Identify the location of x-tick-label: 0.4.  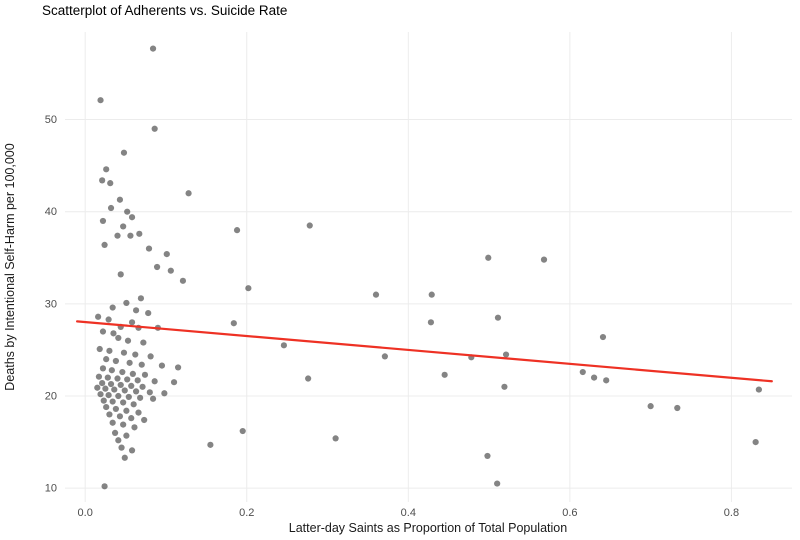
(408, 513).